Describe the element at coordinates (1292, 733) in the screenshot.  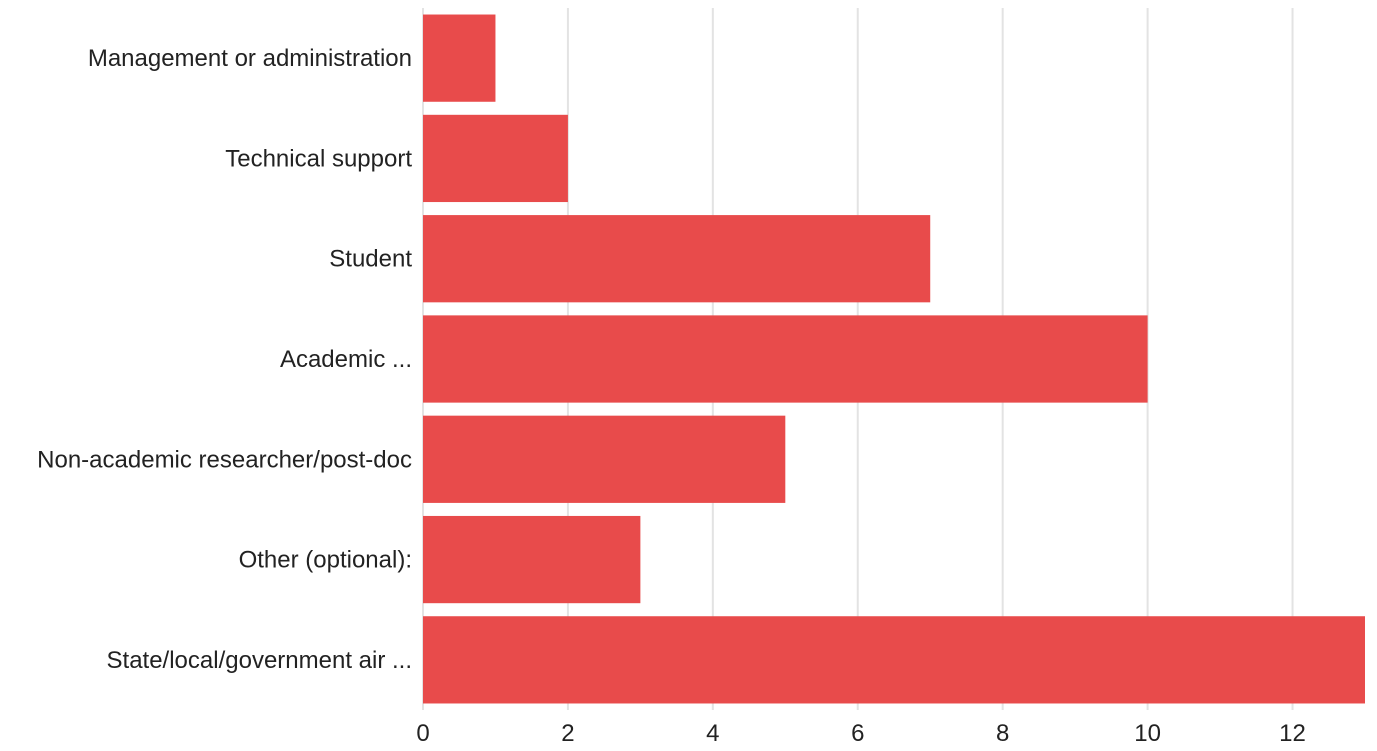
I see `x-tick-label: 12` at that location.